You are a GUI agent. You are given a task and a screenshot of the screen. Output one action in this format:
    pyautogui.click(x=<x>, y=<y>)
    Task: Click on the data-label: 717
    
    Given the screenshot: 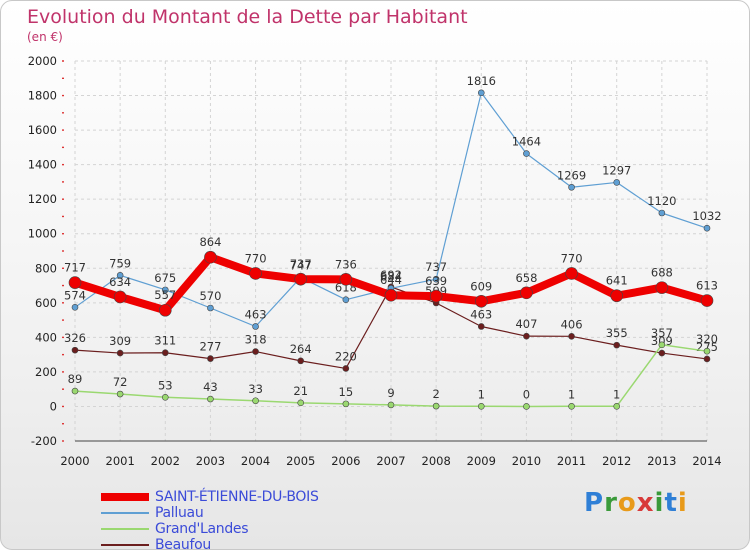 What is the action you would take?
    pyautogui.click(x=75, y=268)
    